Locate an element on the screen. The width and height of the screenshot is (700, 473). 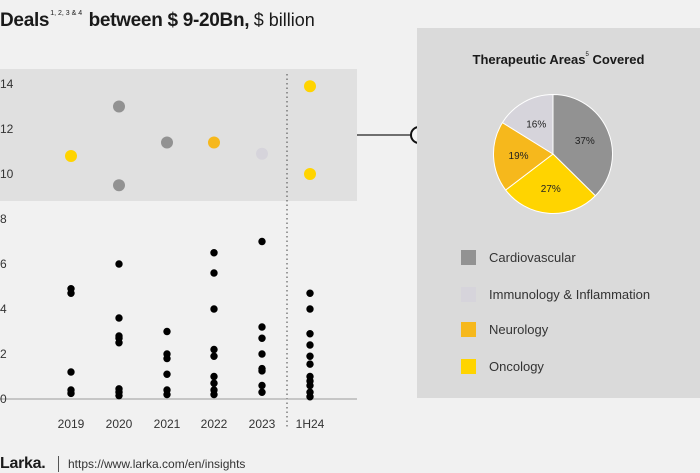
pie-title-footnote: 5 is located at coordinates (587, 55).